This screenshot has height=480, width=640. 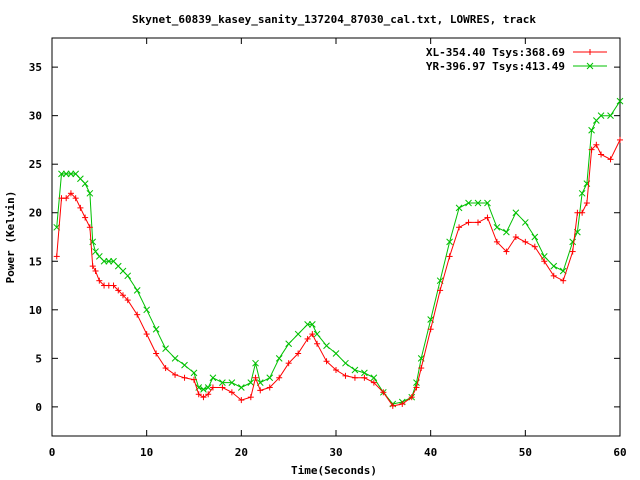 I want to click on legend-marker, so click(x=590, y=66).